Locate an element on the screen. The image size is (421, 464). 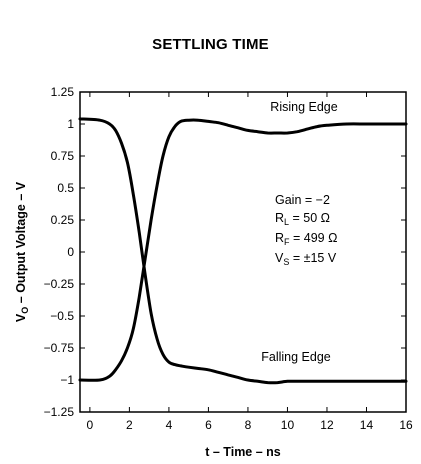
x-tick-label: 10 is located at coordinates (288, 425).